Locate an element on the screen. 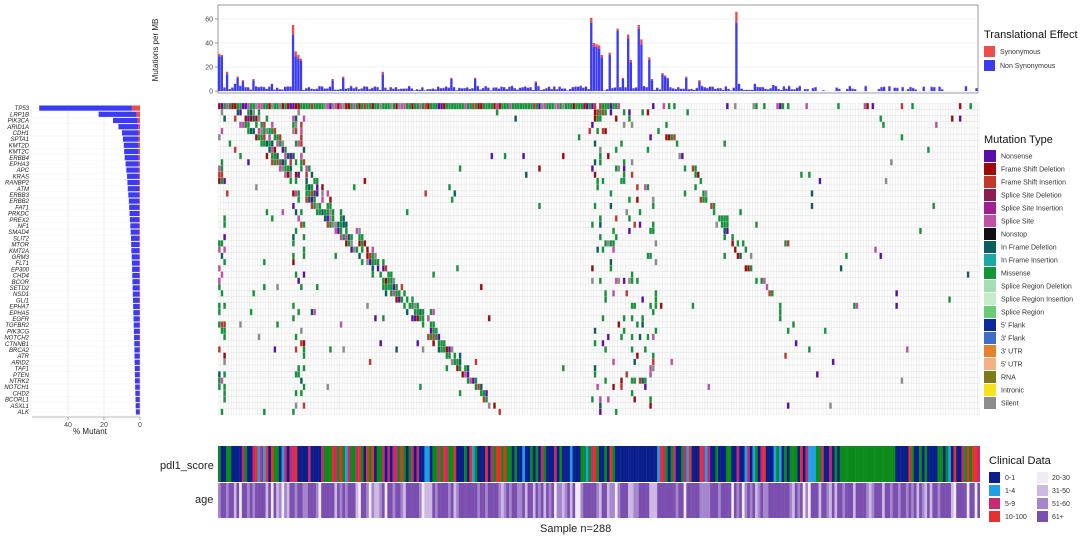  gene-label: BRCA2 is located at coordinates (19, 351).